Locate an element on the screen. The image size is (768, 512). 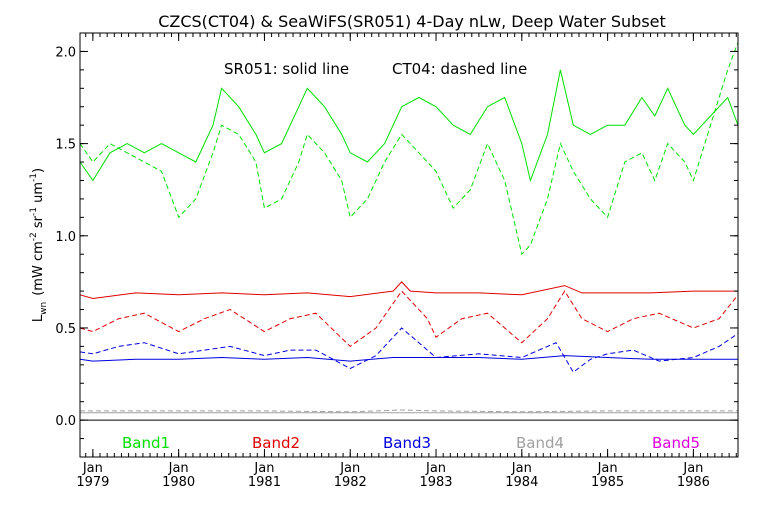
series-band3-ct04 is located at coordinates (409, 350).